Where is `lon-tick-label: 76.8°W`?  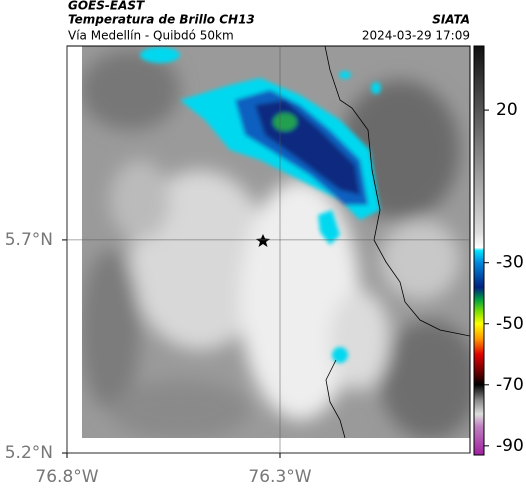 lon-tick-label: 76.8°W is located at coordinates (66, 477).